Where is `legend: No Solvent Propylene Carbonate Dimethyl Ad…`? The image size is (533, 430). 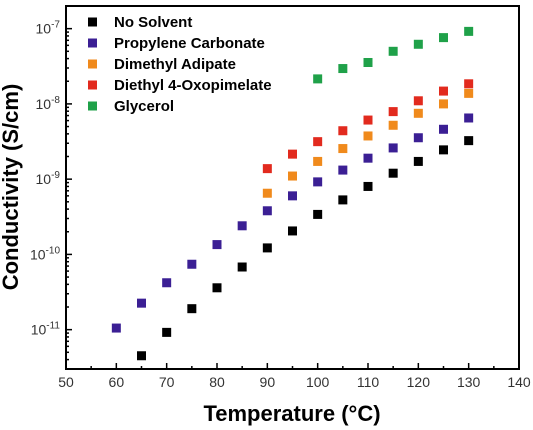
legend: No Solvent Propylene Carbonate Dimethyl Ad… is located at coordinates (180, 64).